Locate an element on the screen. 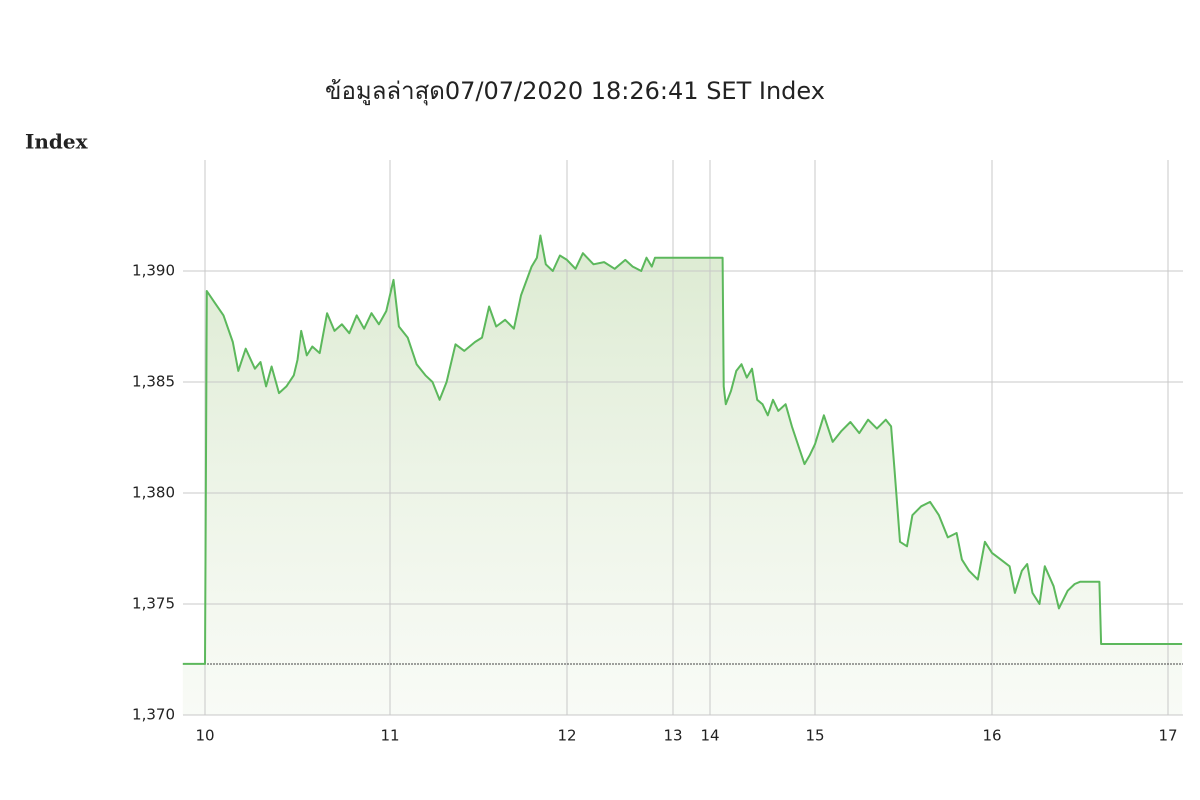 The width and height of the screenshot is (1200, 800). y-axis-label: Index is located at coordinates (57, 142).